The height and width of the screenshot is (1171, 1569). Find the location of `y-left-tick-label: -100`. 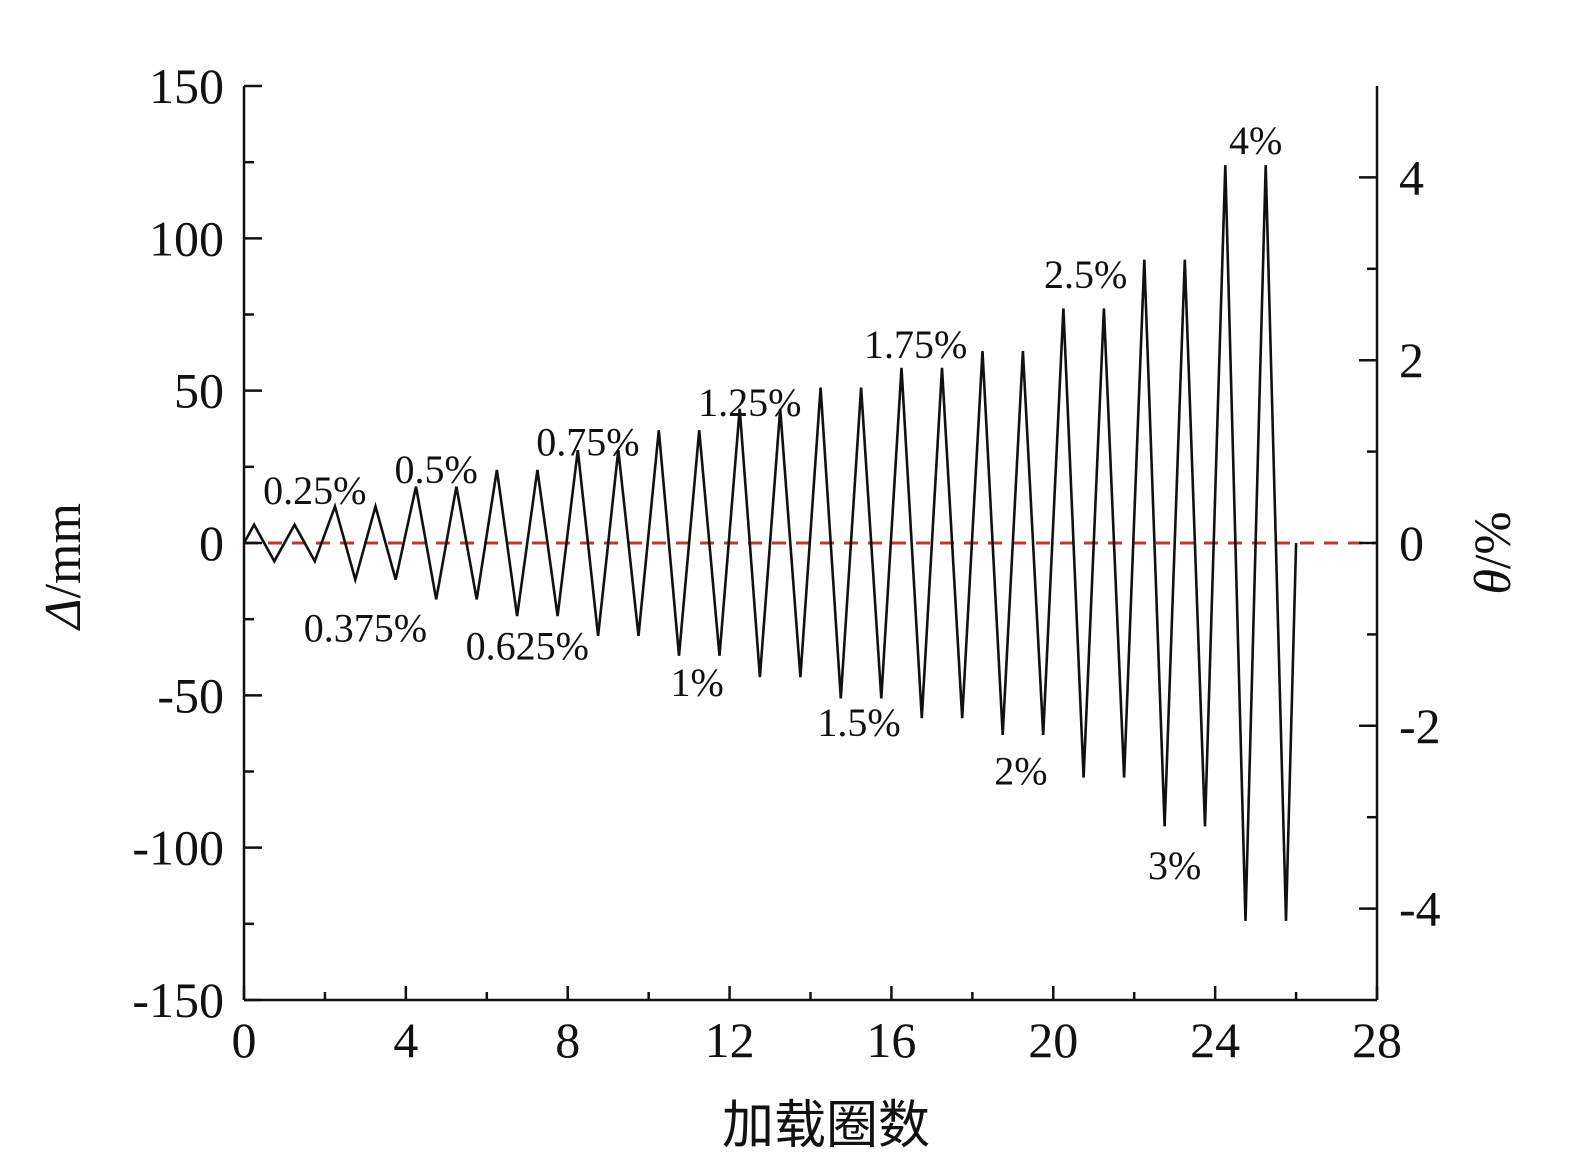

y-left-tick-label: -100 is located at coordinates (178, 848).